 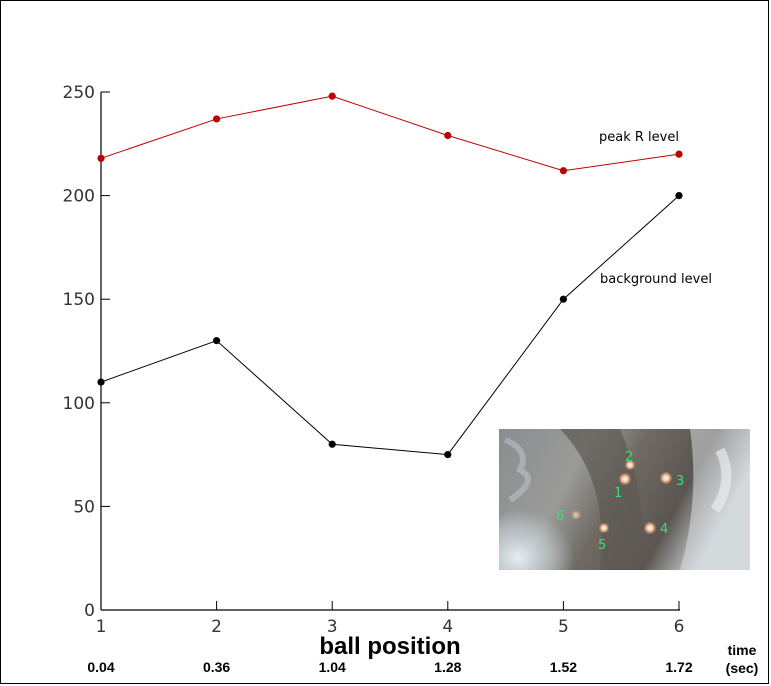 What do you see at coordinates (679, 627) in the screenshot?
I see `x-tick-label: 6` at bounding box center [679, 627].